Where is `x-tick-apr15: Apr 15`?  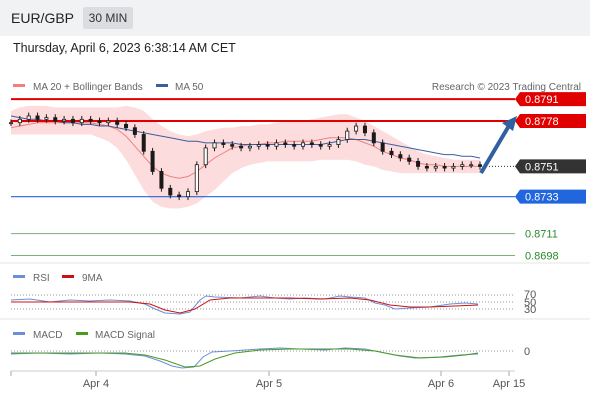 x-tick-apr15: Apr 15 is located at coordinates (509, 384).